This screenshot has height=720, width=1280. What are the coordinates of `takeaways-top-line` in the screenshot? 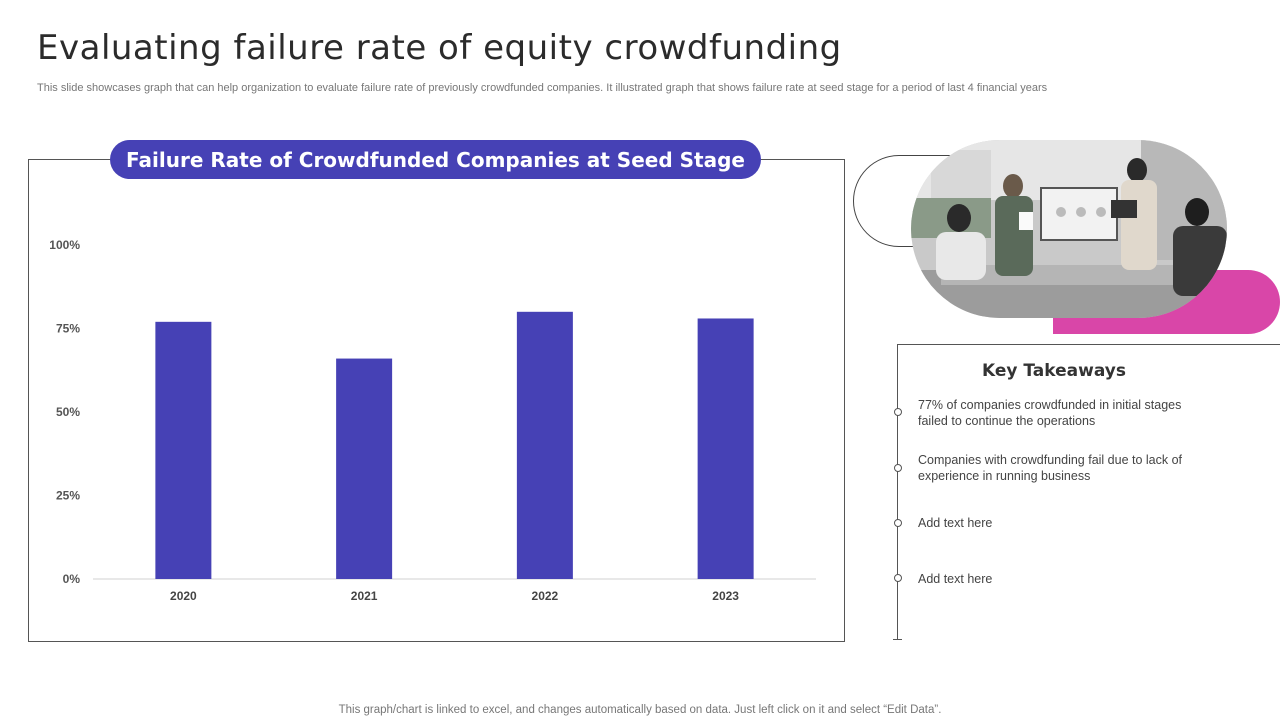 It's located at (1088, 344).